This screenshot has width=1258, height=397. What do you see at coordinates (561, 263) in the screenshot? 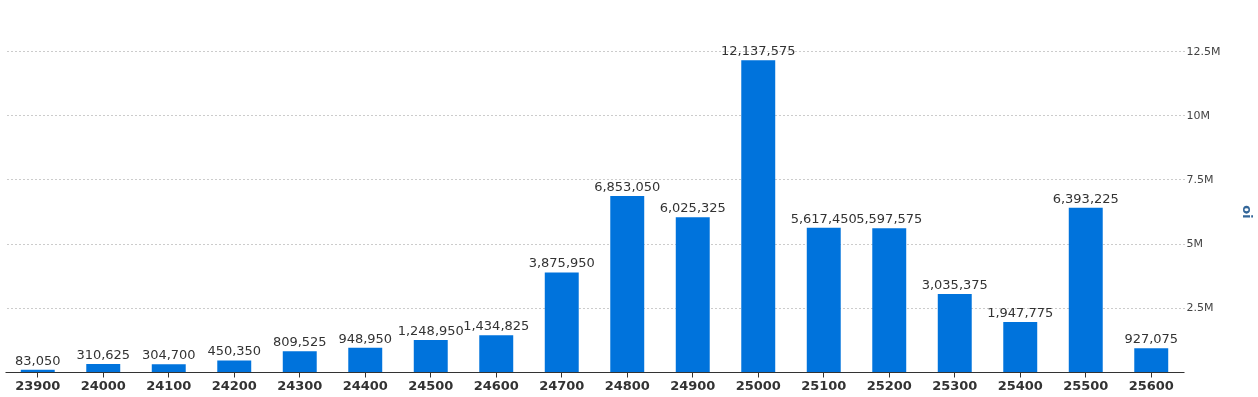
I see `data-label: 3,875,950` at bounding box center [561, 263].